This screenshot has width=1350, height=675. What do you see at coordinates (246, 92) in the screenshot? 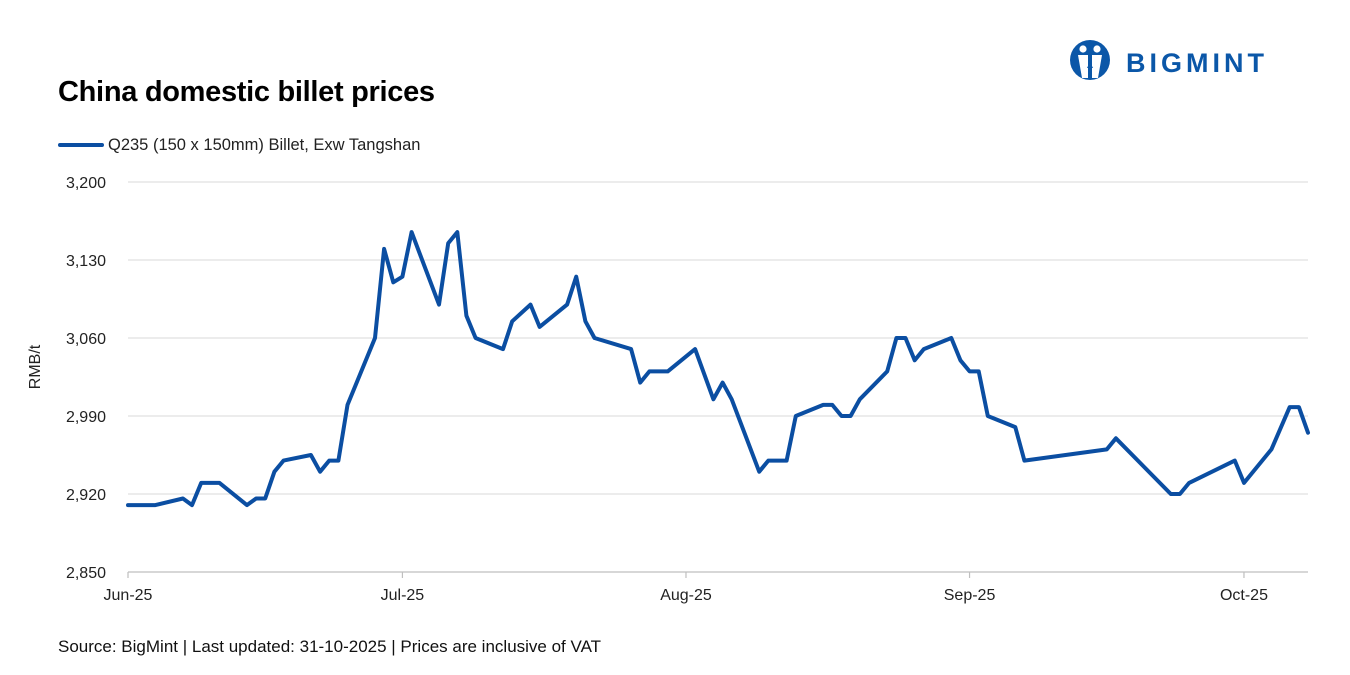
I see `chart-title: China domestic billet prices` at bounding box center [246, 92].